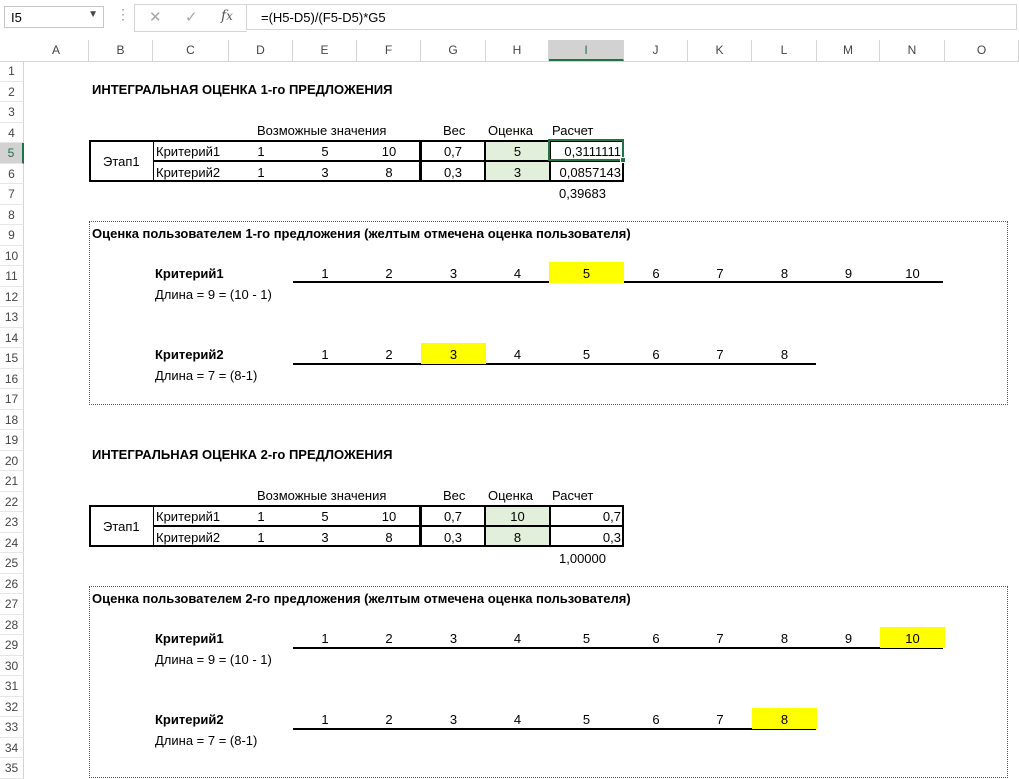  What do you see at coordinates (121, 50) in the screenshot?
I see `column-header-b: B` at bounding box center [121, 50].